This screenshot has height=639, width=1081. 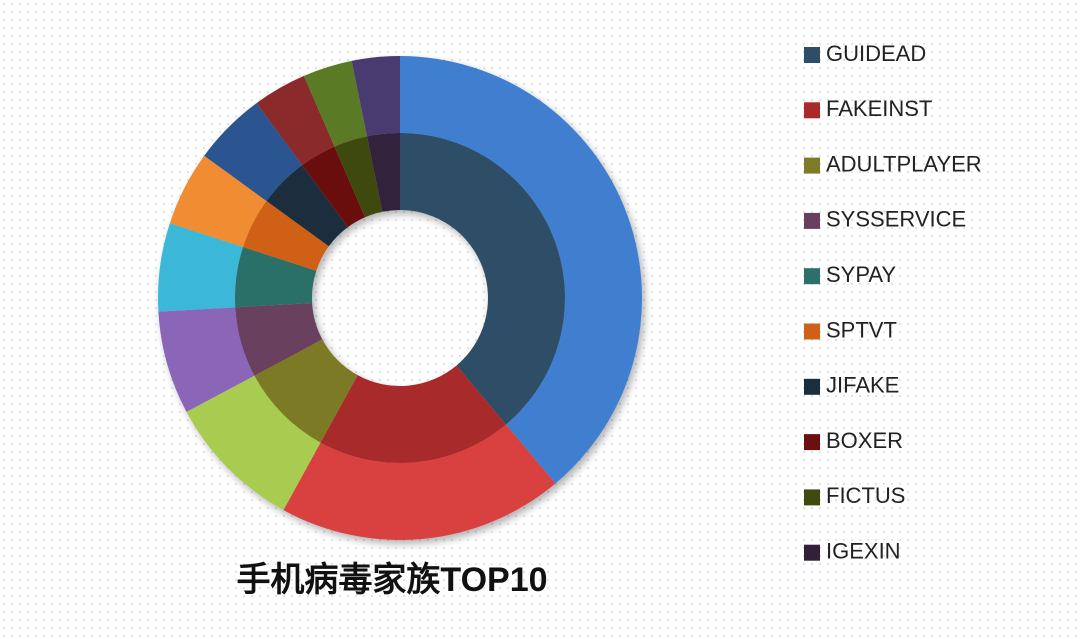 I want to click on legend-label: IGEXIN, so click(x=863, y=551).